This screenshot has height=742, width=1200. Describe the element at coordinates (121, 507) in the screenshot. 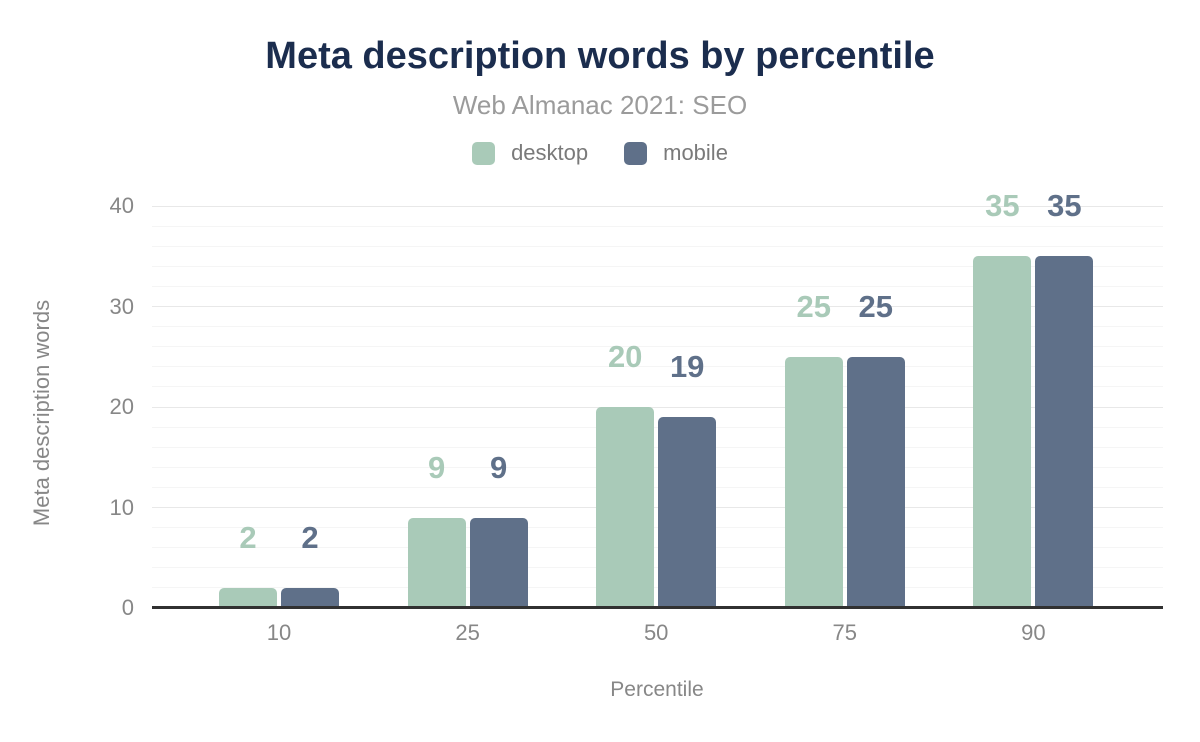

I see `y-tick-label-10: 10` at that location.